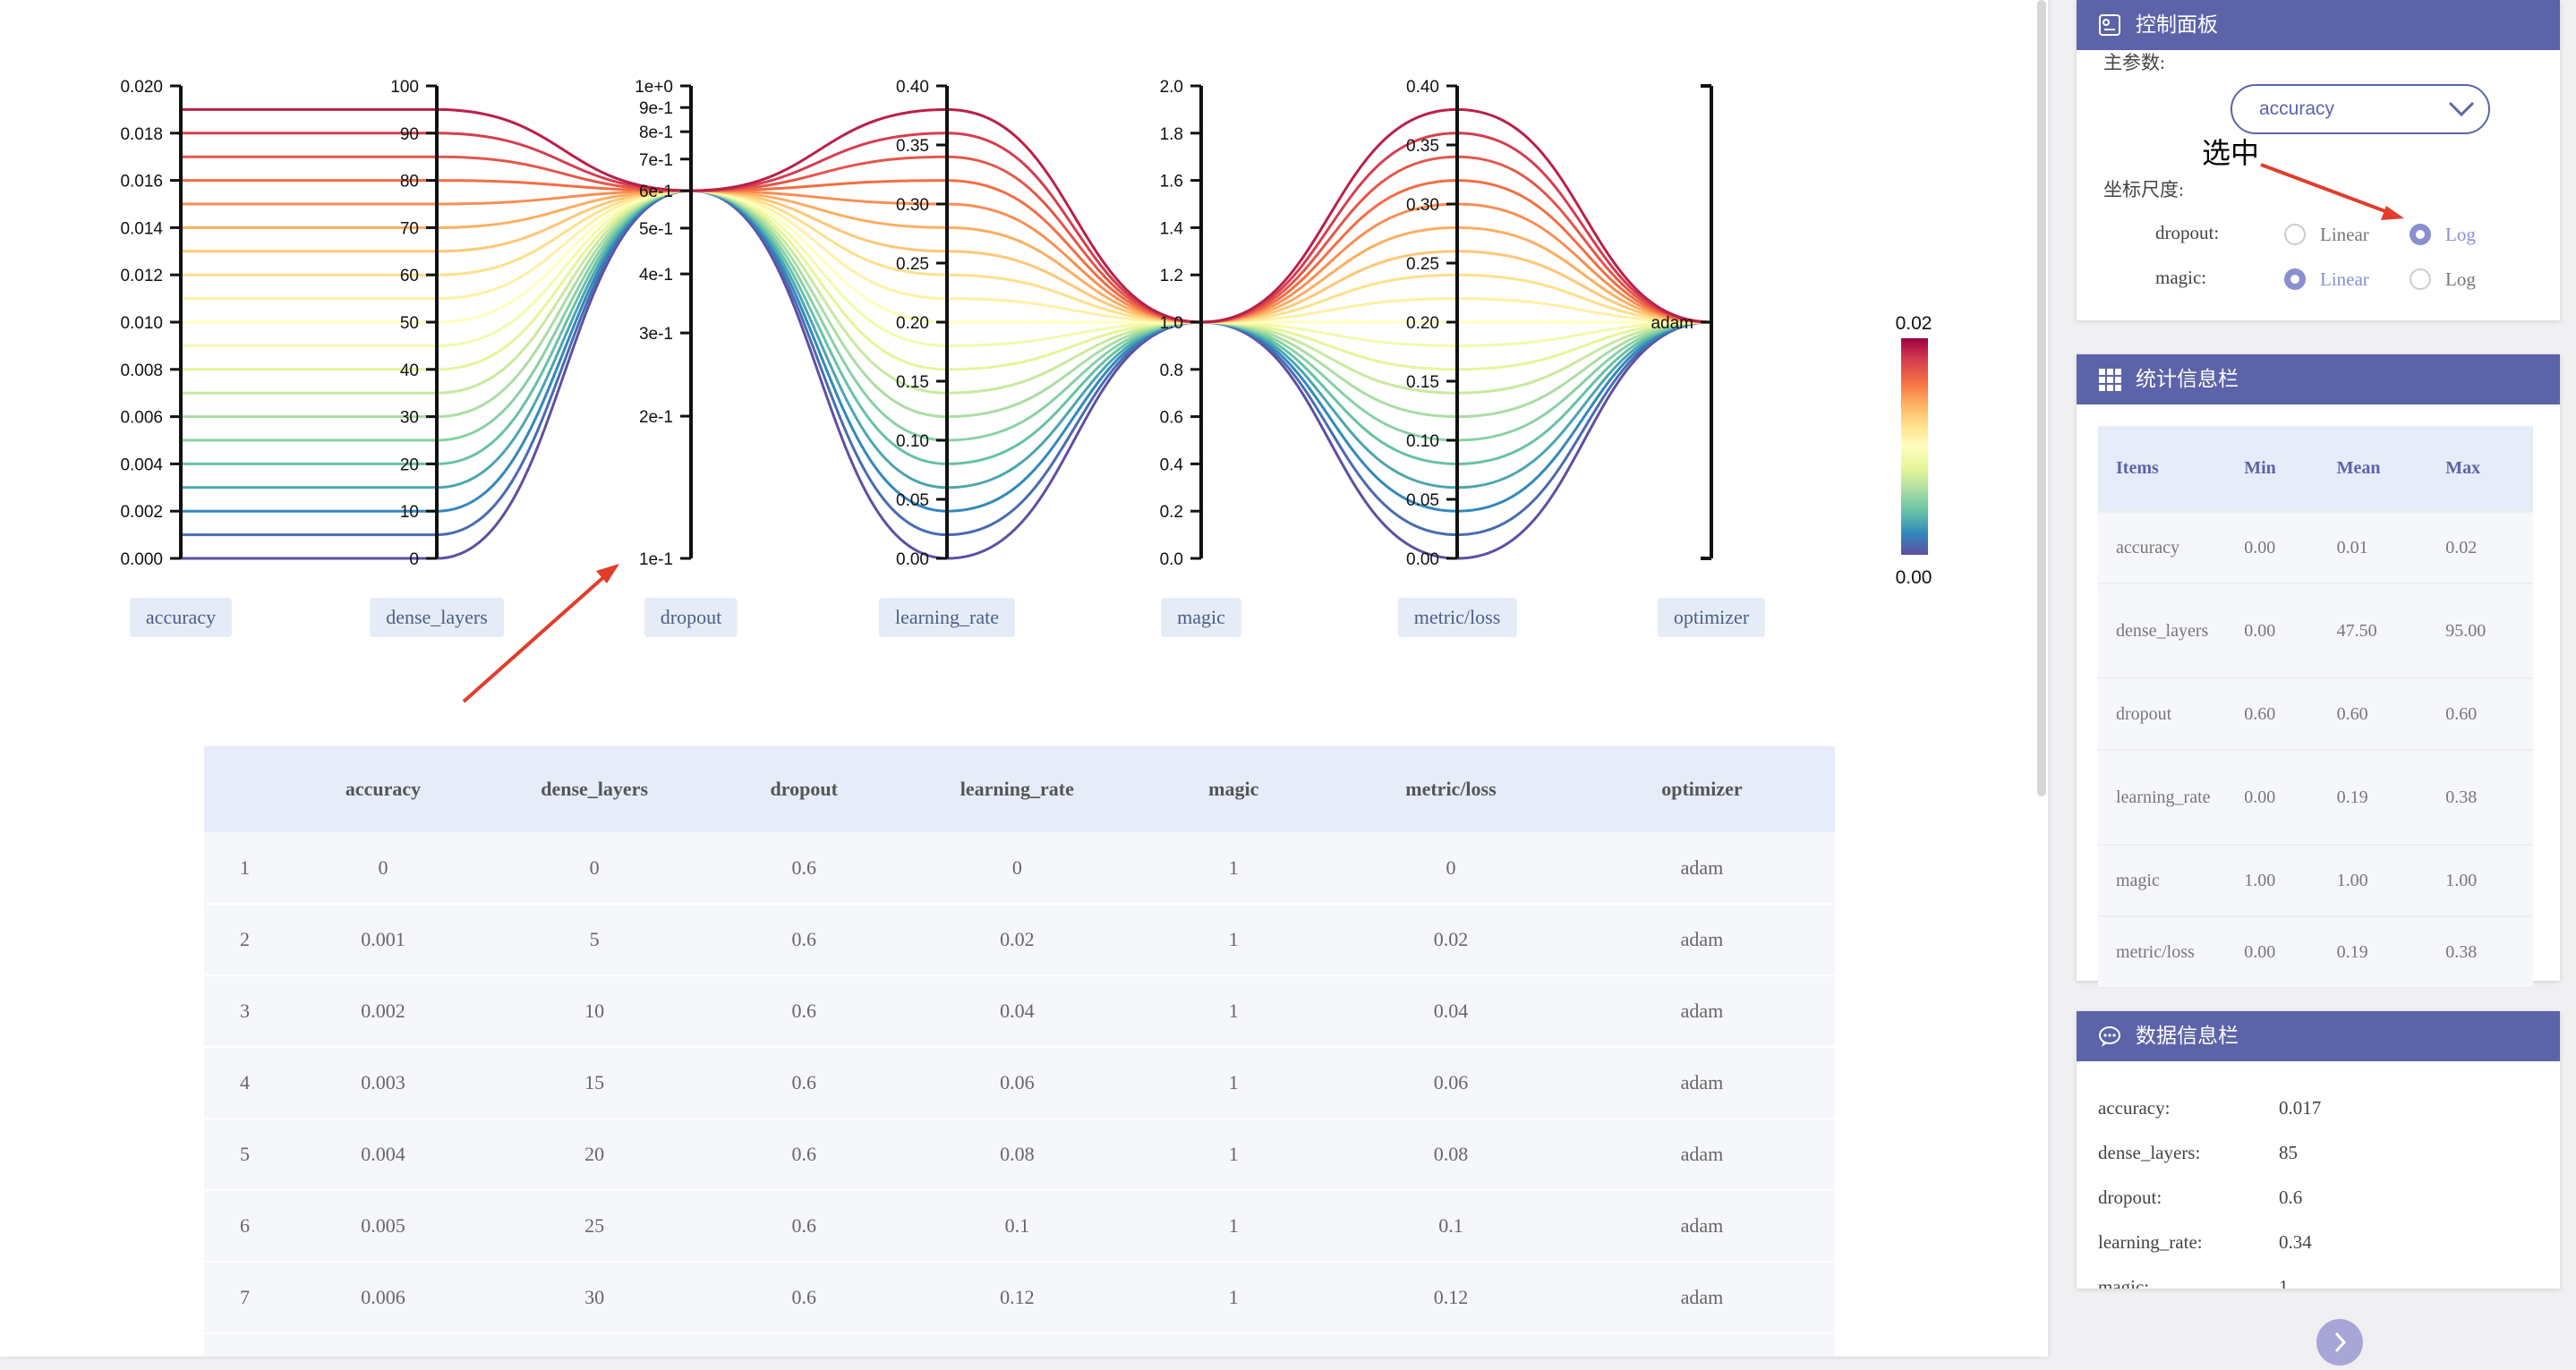  Describe the element at coordinates (1914, 577) in the screenshot. I see `colorbar-min-label: 0.00` at that location.